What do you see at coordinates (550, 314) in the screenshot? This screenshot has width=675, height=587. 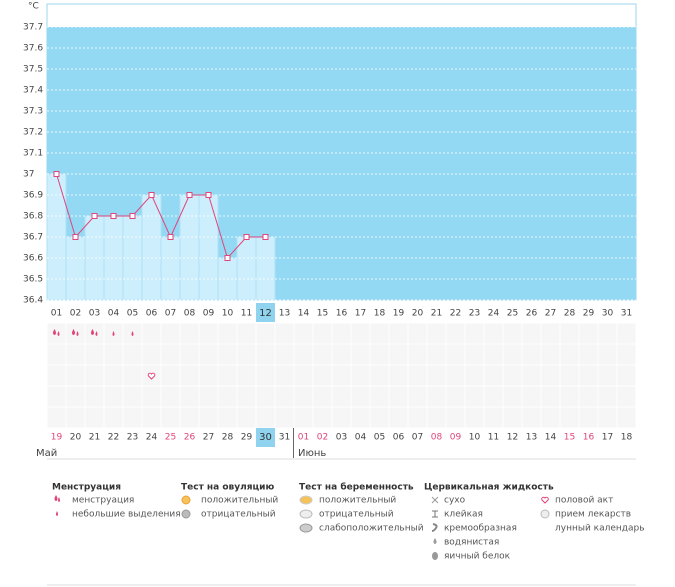 I see `x-tick-label: 27` at bounding box center [550, 314].